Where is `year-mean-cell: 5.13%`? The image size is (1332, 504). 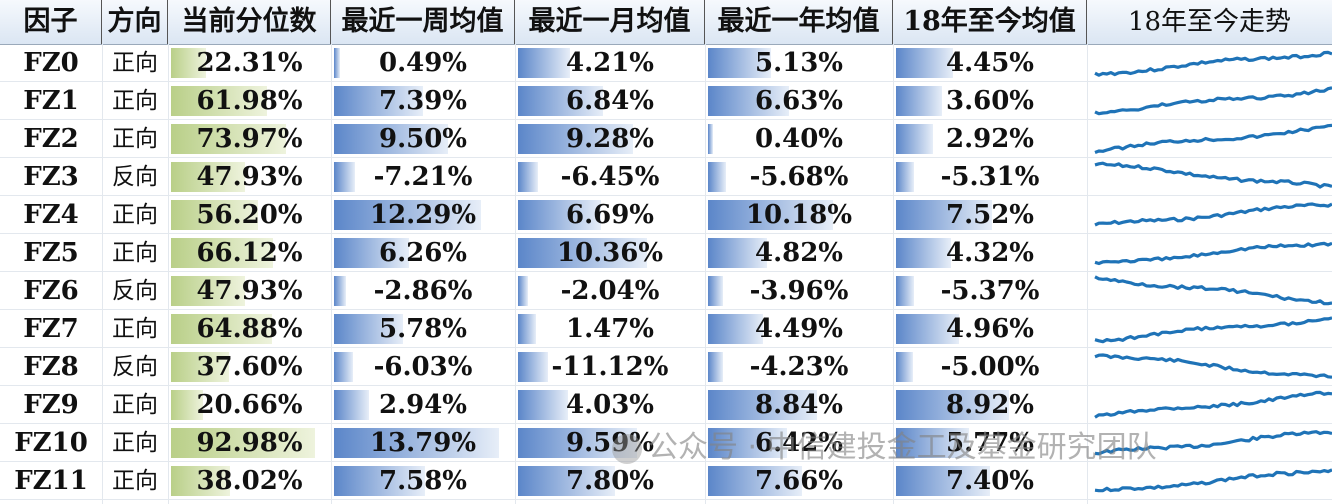 year-mean-cell: 5.13% is located at coordinates (799, 63).